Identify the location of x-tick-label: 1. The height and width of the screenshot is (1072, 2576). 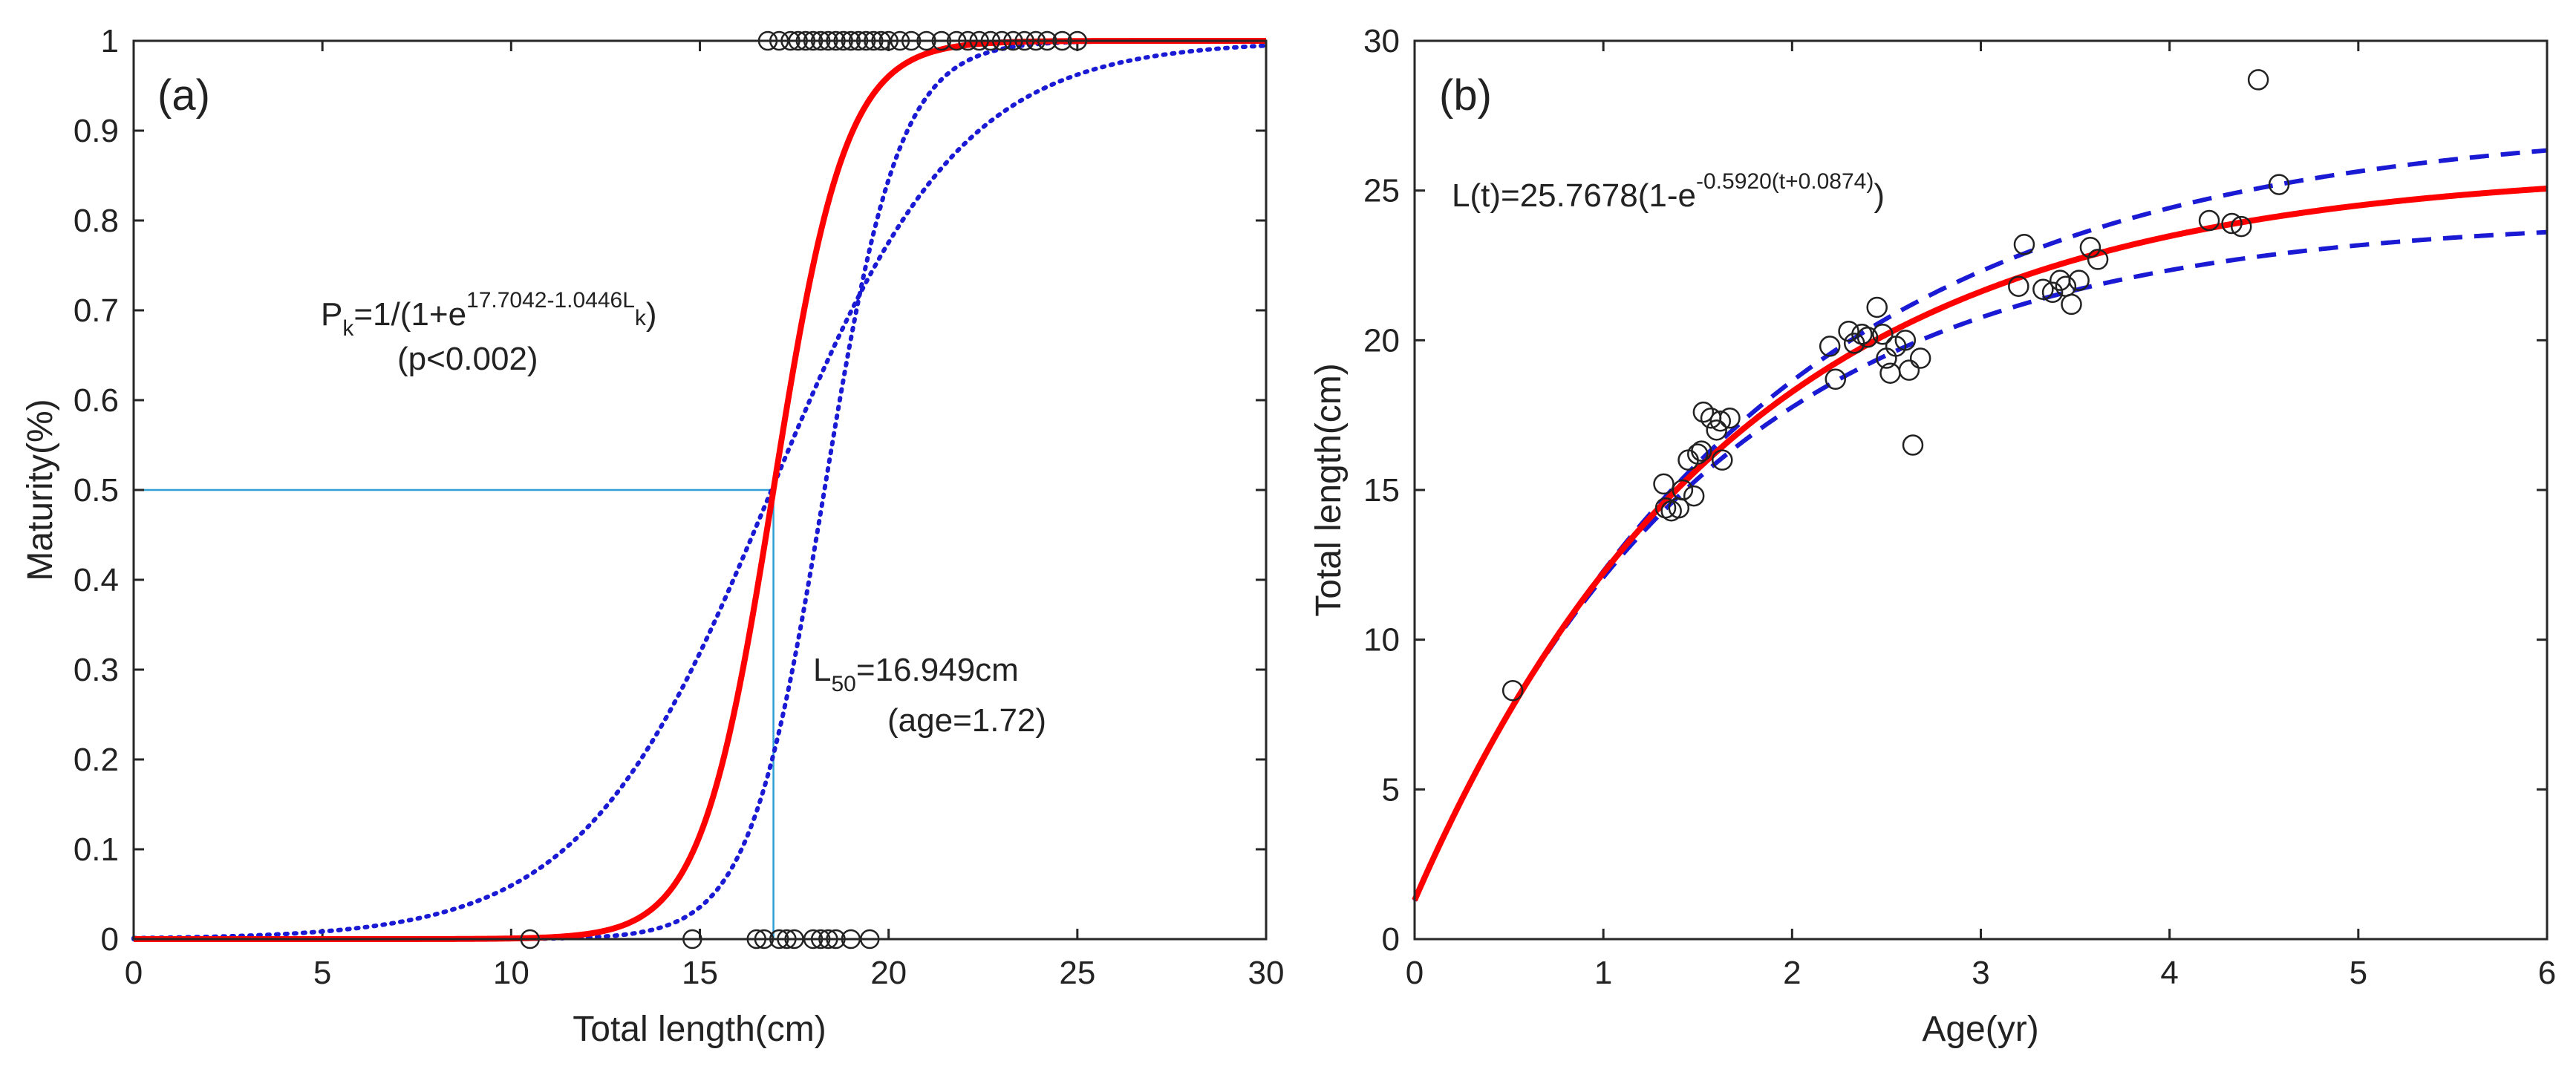
(1603, 973).